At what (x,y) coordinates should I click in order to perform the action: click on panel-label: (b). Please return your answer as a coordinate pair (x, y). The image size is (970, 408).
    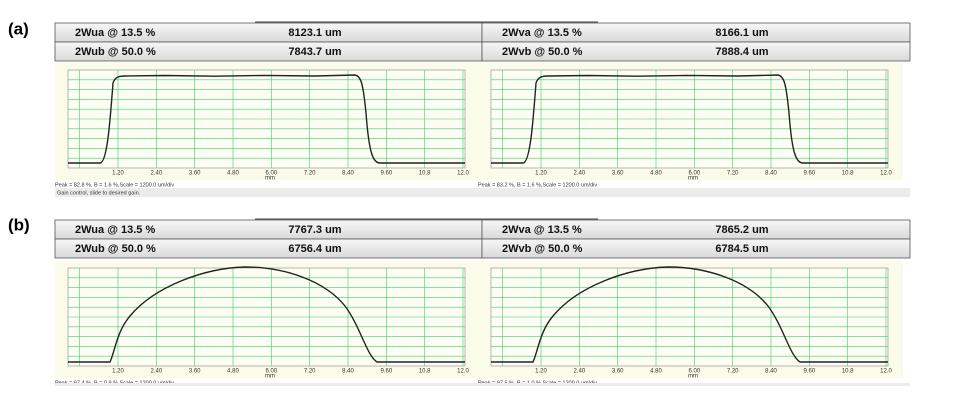
    Looking at the image, I should click on (19, 224).